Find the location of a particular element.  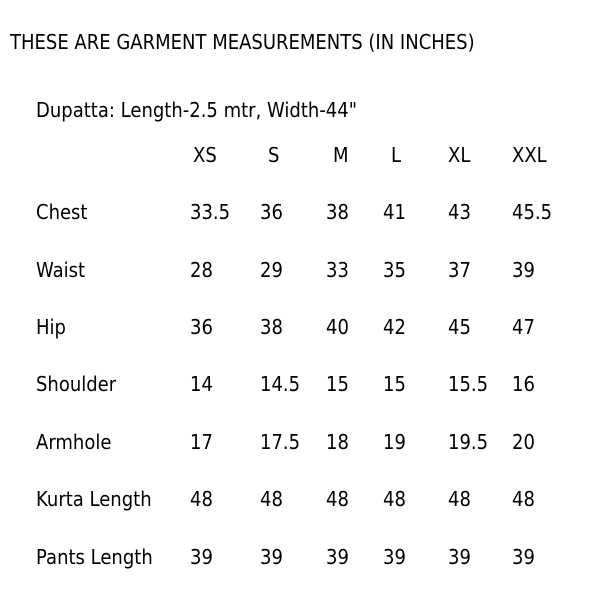

table-row: Armhole 17 17.5 18 19 19.5 20 is located at coordinates (300, 442).